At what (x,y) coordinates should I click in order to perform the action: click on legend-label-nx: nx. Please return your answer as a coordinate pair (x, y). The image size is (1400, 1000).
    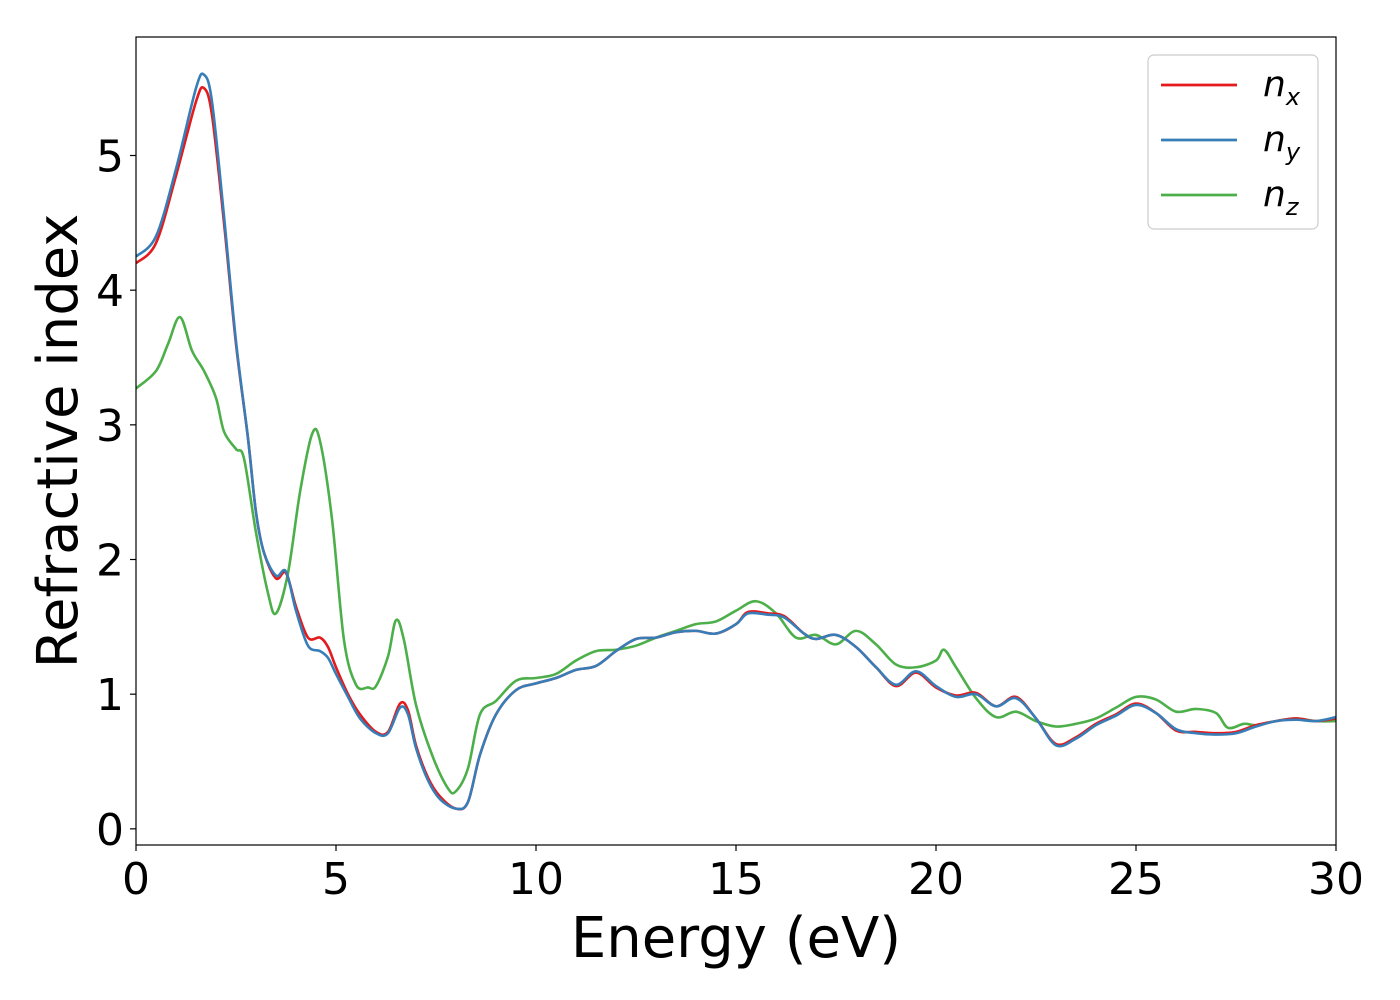
    Looking at the image, I should click on (1282, 87).